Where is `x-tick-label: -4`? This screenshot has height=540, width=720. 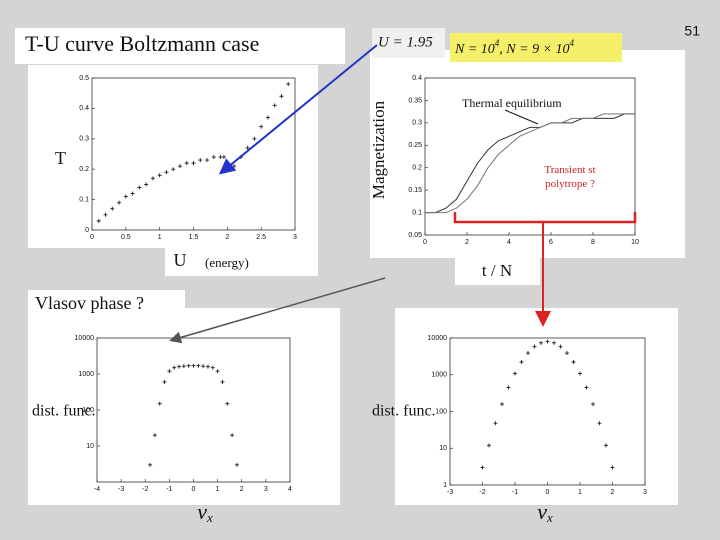
x-tick-label: -4 is located at coordinates (97, 489).